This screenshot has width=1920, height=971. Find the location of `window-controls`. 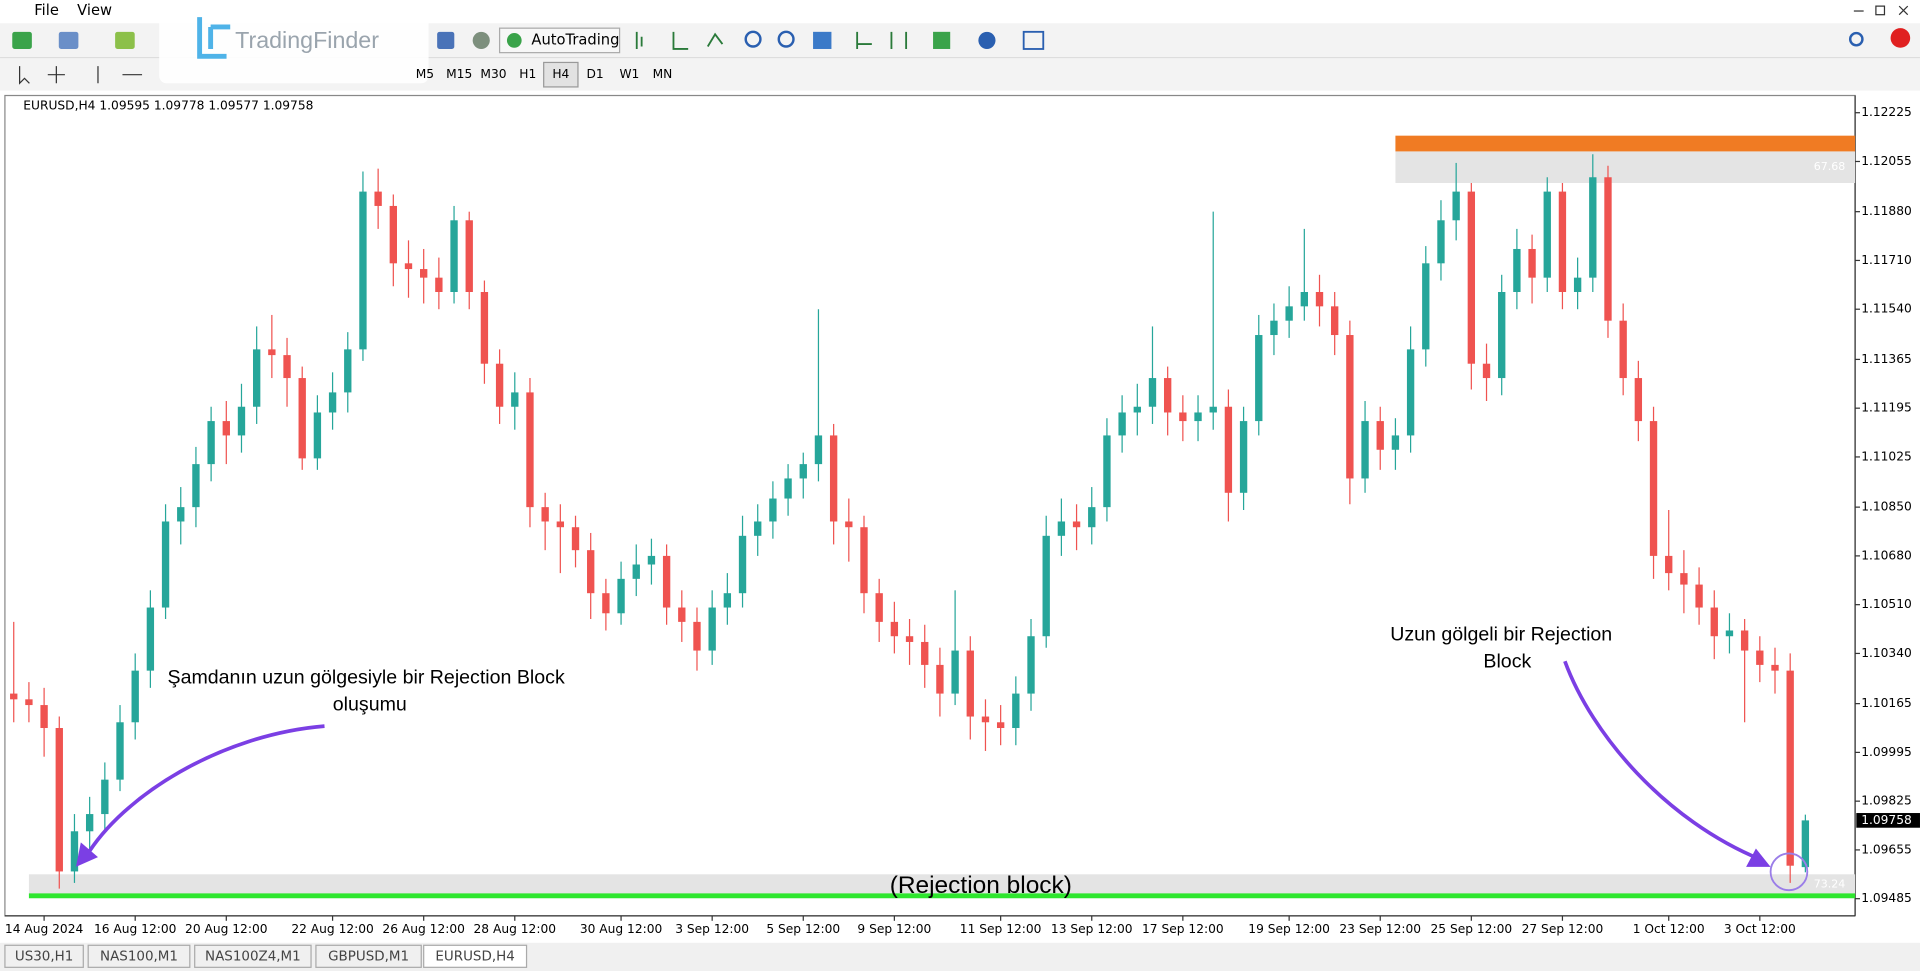

window-controls is located at coordinates (1881, 10).